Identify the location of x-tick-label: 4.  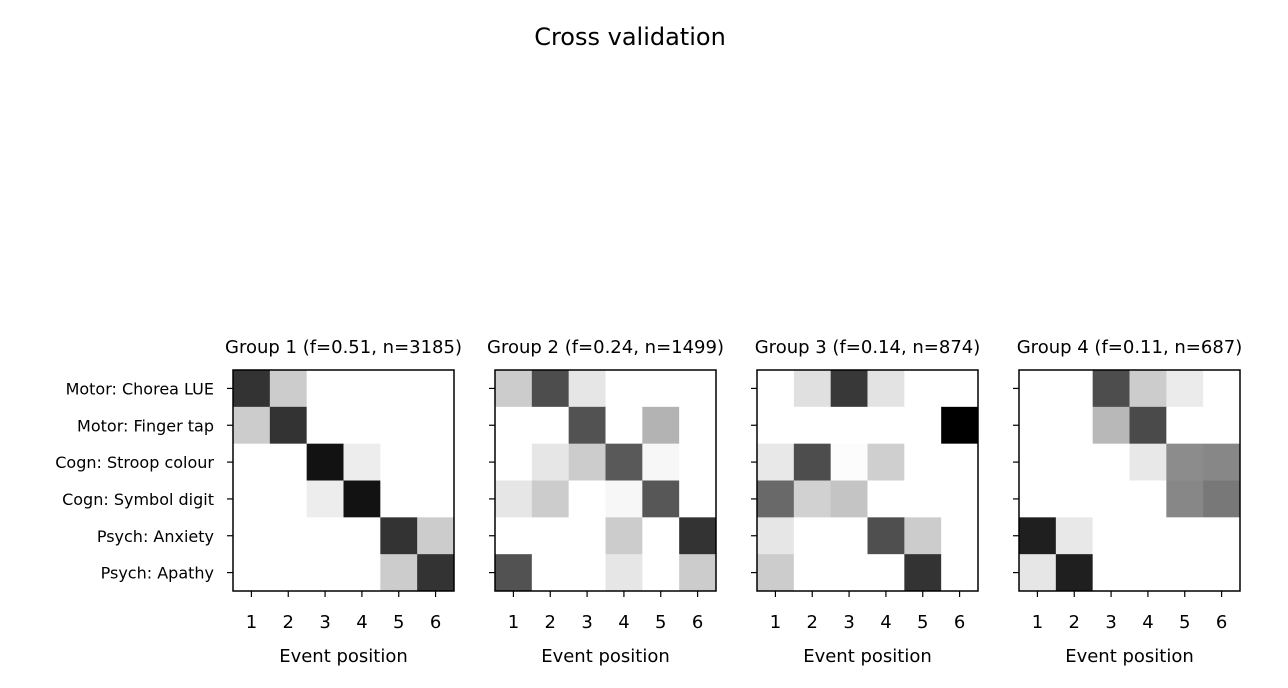
(1147, 622).